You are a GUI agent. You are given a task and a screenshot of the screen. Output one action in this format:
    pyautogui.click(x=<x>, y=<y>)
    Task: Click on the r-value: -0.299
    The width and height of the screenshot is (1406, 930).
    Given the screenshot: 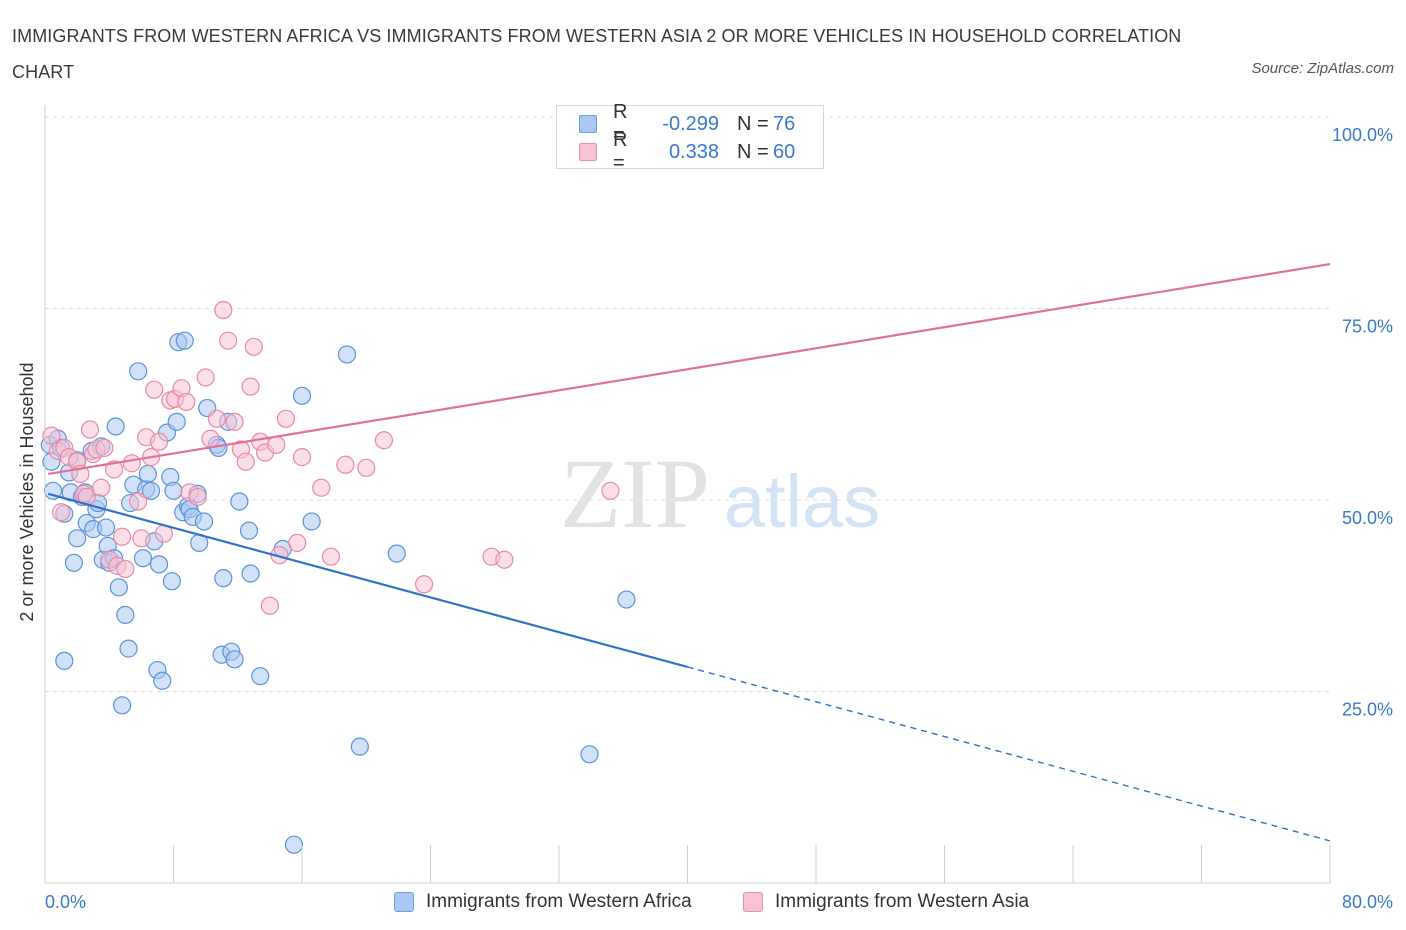 What is the action you would take?
    pyautogui.click(x=690, y=123)
    